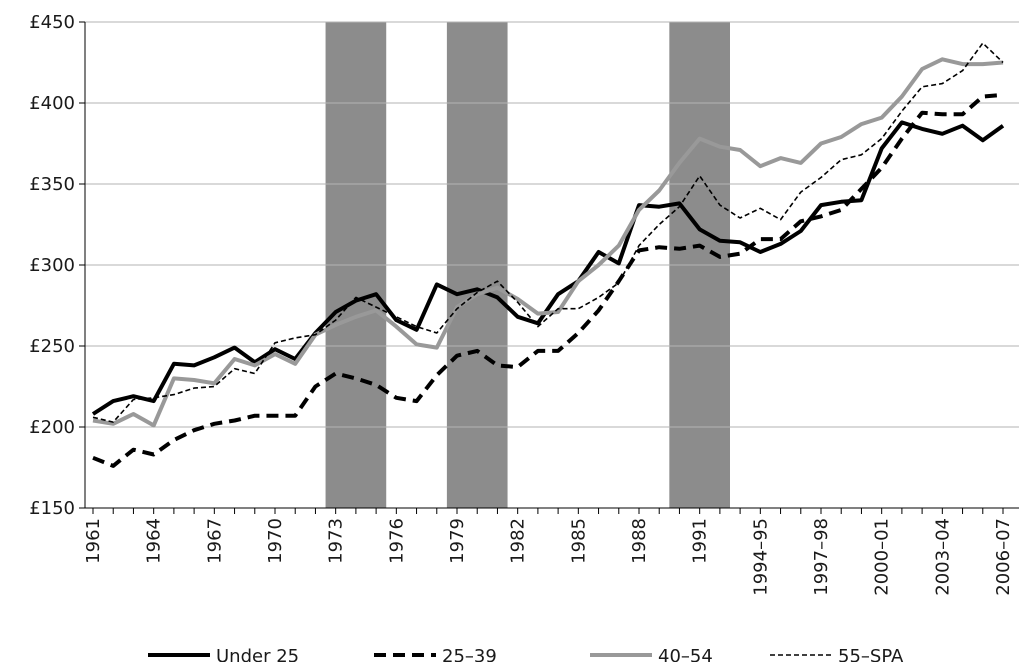  Describe the element at coordinates (871, 654) in the screenshot. I see `legend-label: 55–SPA` at that location.